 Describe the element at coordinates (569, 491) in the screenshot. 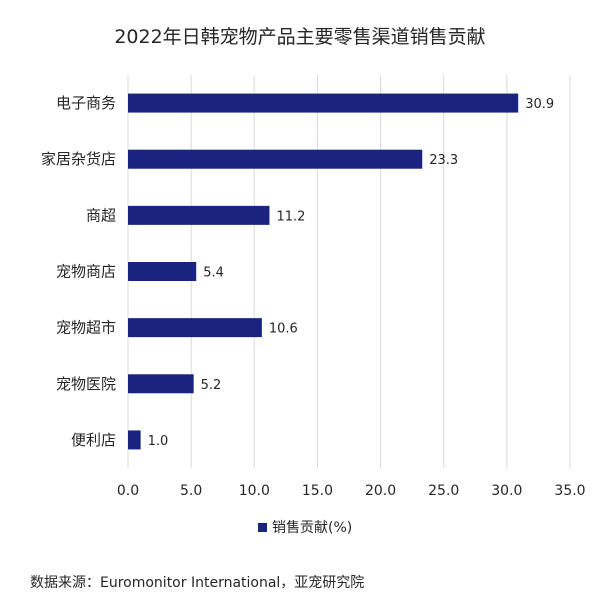

I see `x-tick-label: 35.0` at that location.